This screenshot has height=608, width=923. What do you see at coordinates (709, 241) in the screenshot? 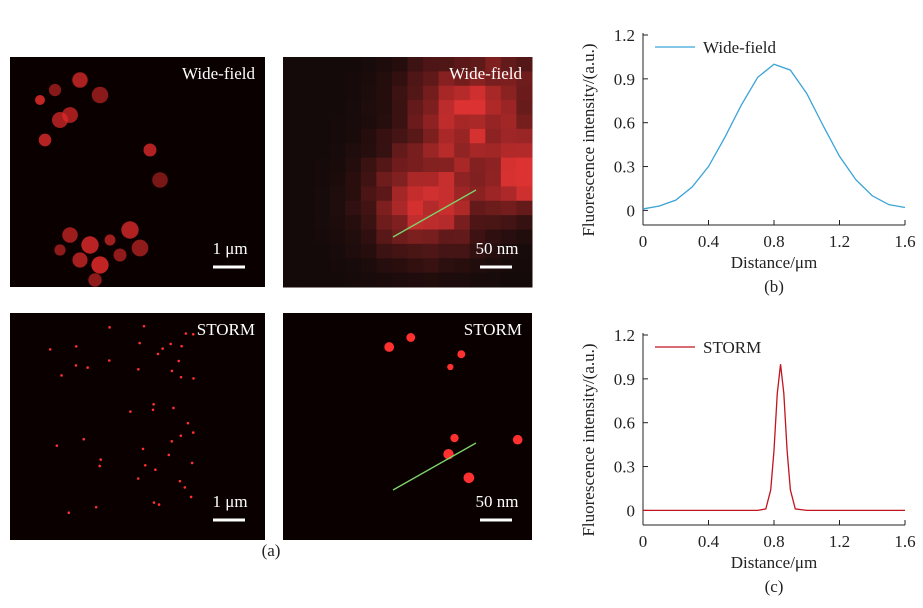
I see `x-tick-label: 0.4` at bounding box center [709, 241].